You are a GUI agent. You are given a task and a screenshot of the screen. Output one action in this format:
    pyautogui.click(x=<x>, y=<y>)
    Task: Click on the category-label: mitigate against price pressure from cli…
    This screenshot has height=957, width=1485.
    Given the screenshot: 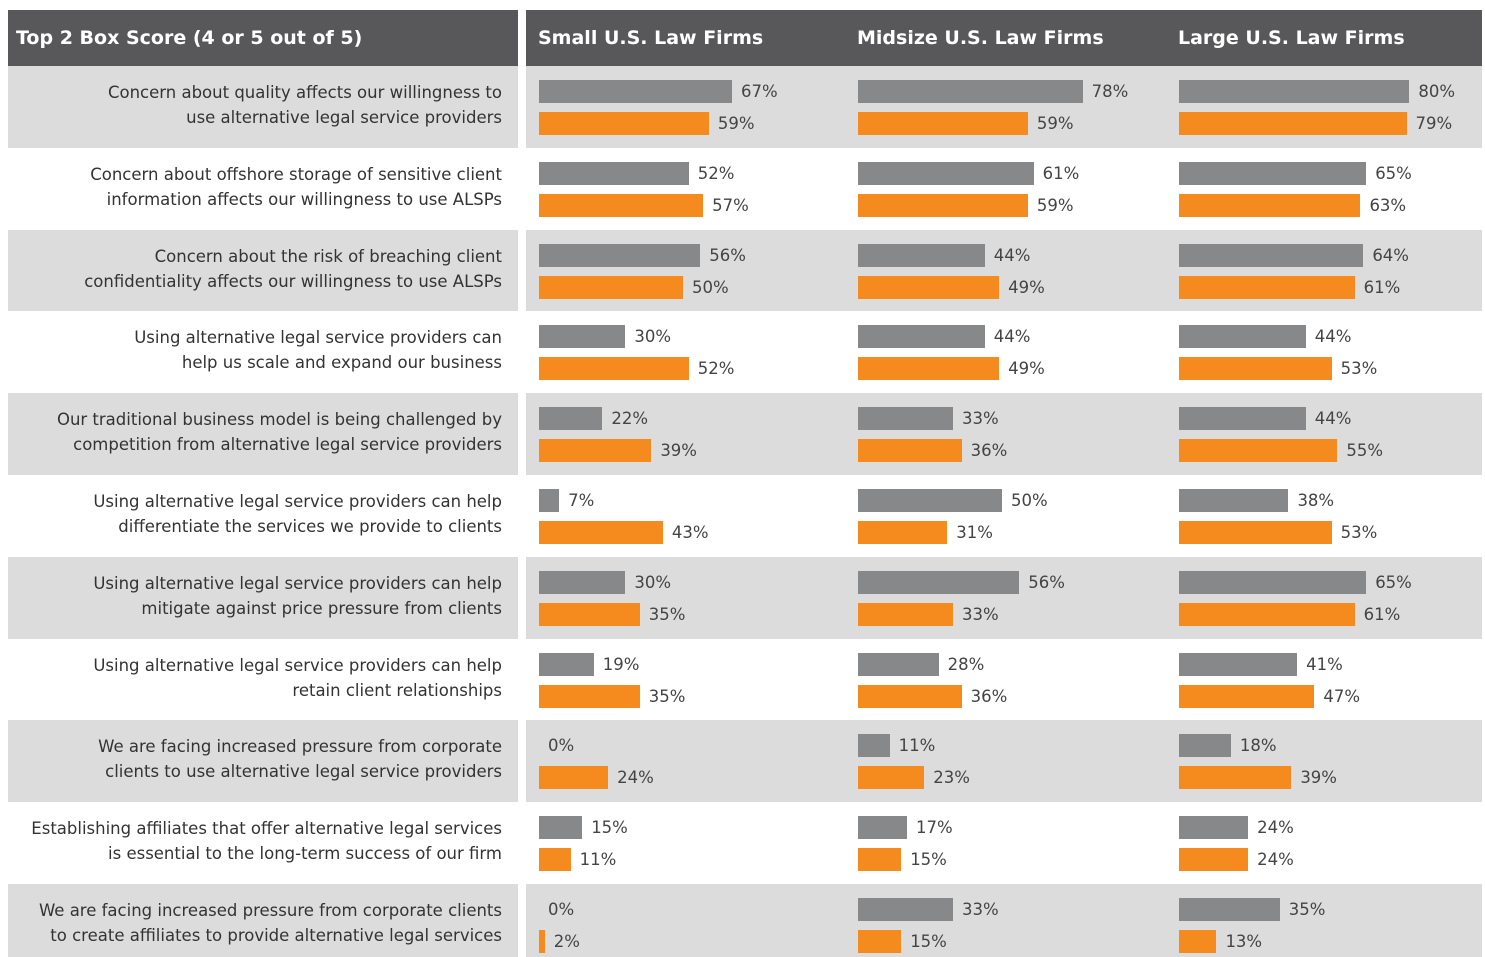 What is the action you would take?
    pyautogui.click(x=321, y=608)
    